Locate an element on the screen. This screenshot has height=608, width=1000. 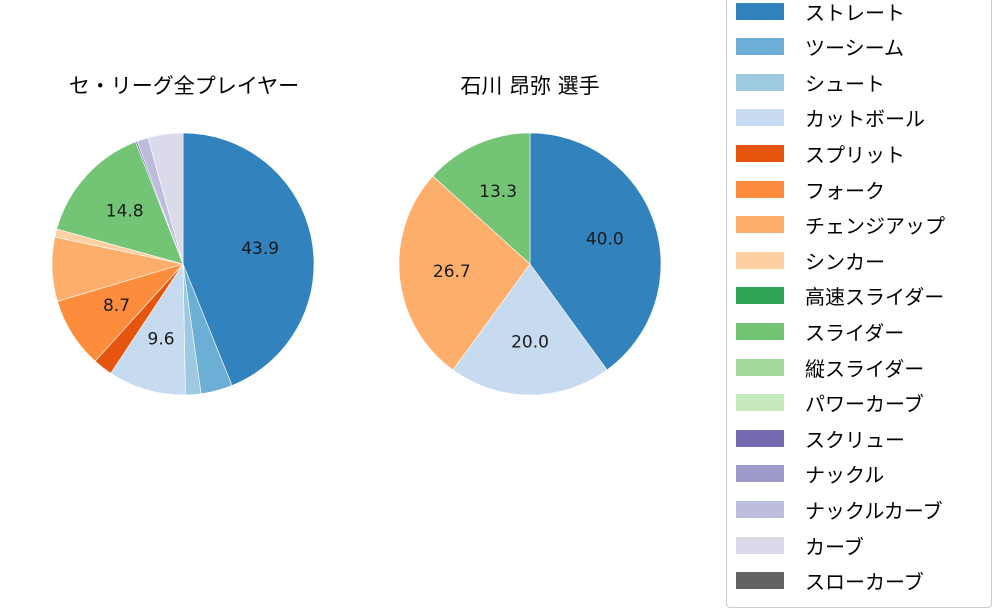
slice-value-label: 40.0 is located at coordinates (605, 240).